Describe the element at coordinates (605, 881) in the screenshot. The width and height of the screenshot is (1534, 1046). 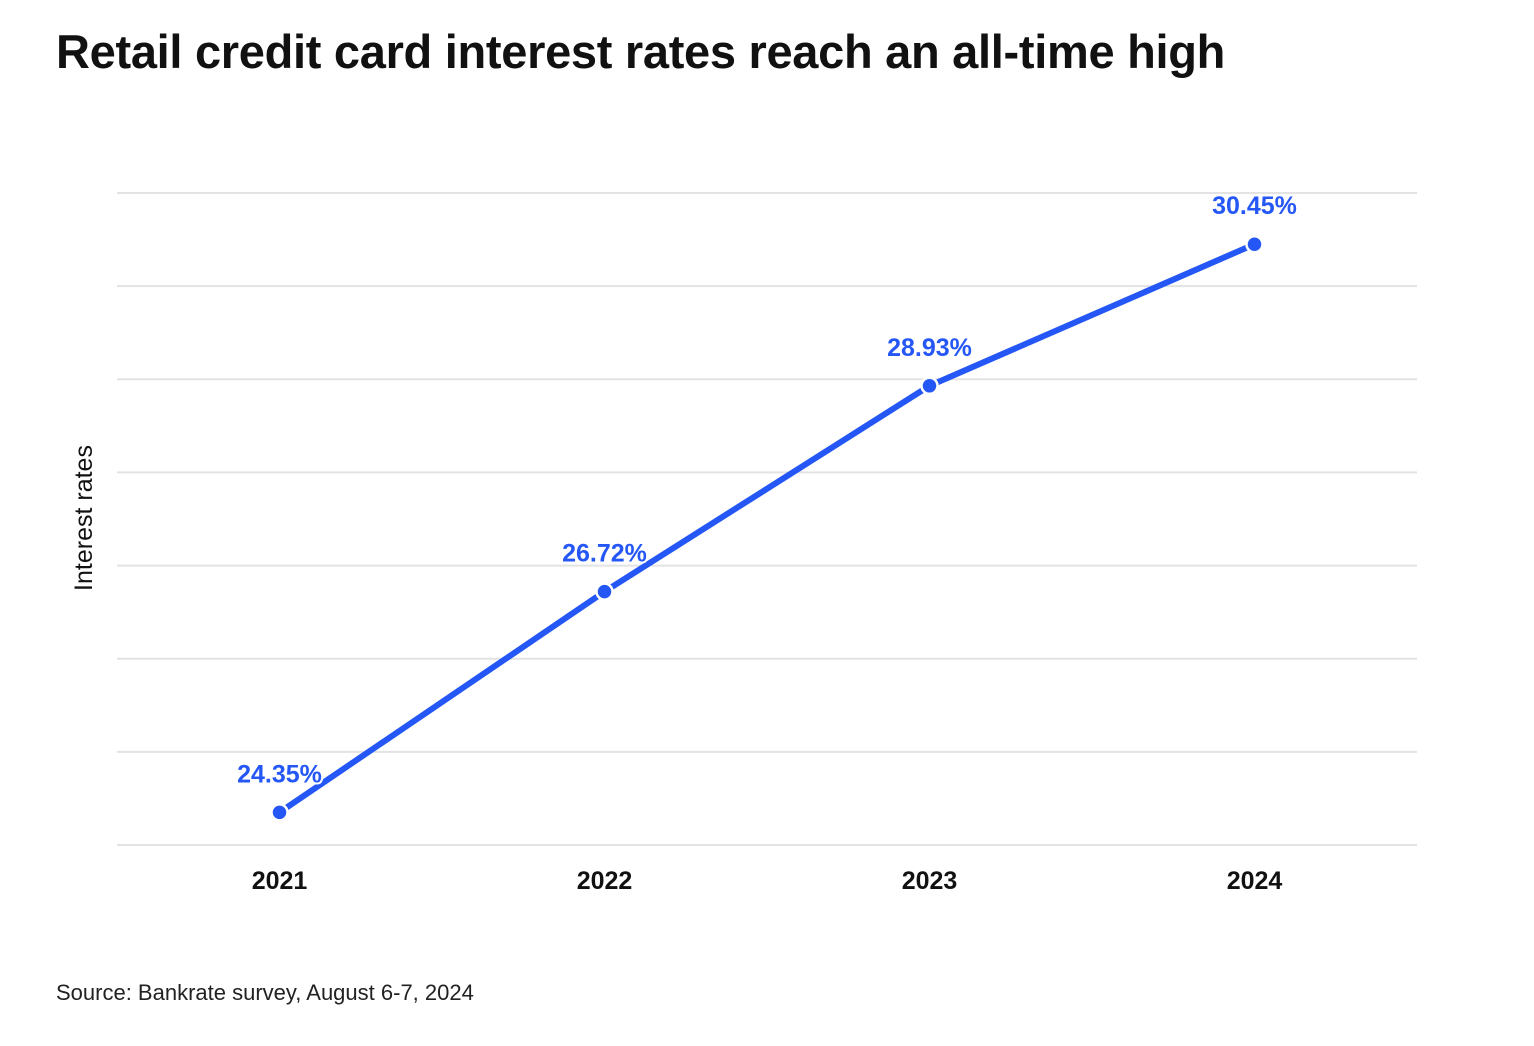
I see `x-tick-label: 2022` at that location.